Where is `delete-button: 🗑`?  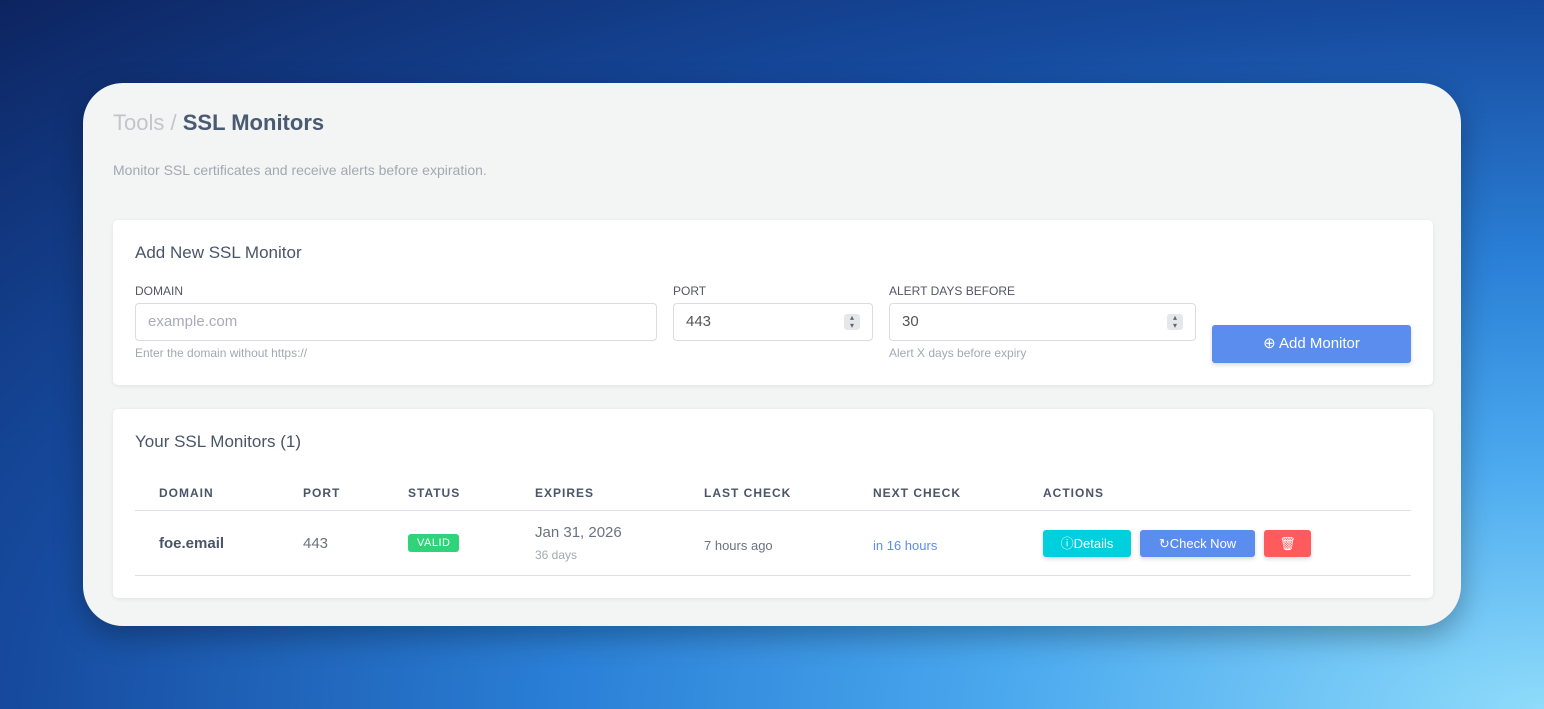
delete-button: 🗑 is located at coordinates (1287, 543).